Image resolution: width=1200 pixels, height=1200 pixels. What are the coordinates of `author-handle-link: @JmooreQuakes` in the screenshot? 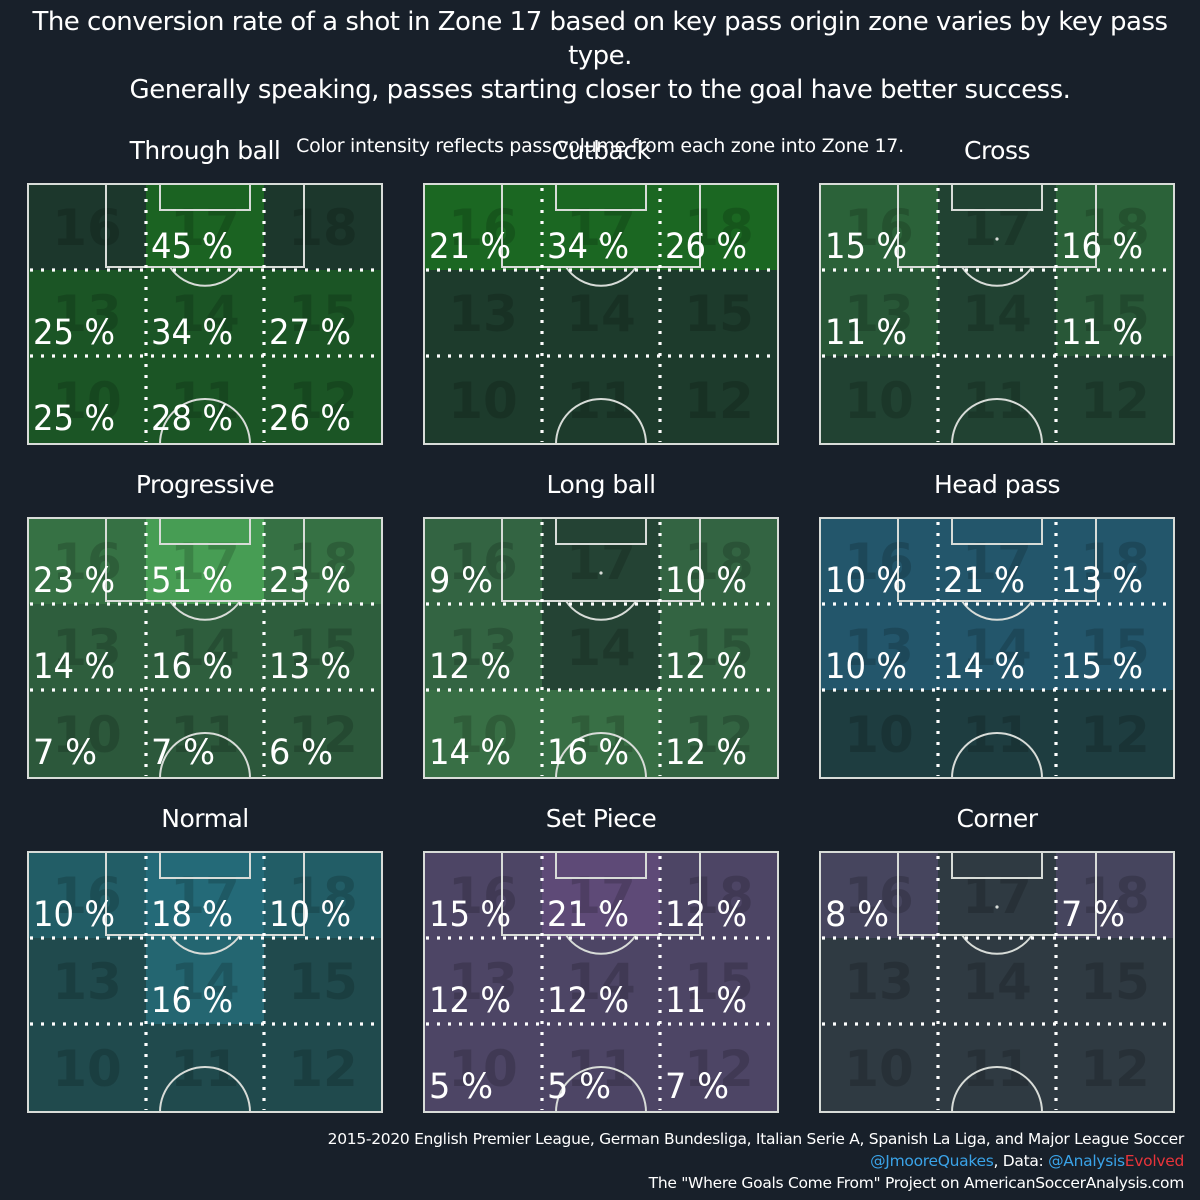 It's located at (932, 1161).